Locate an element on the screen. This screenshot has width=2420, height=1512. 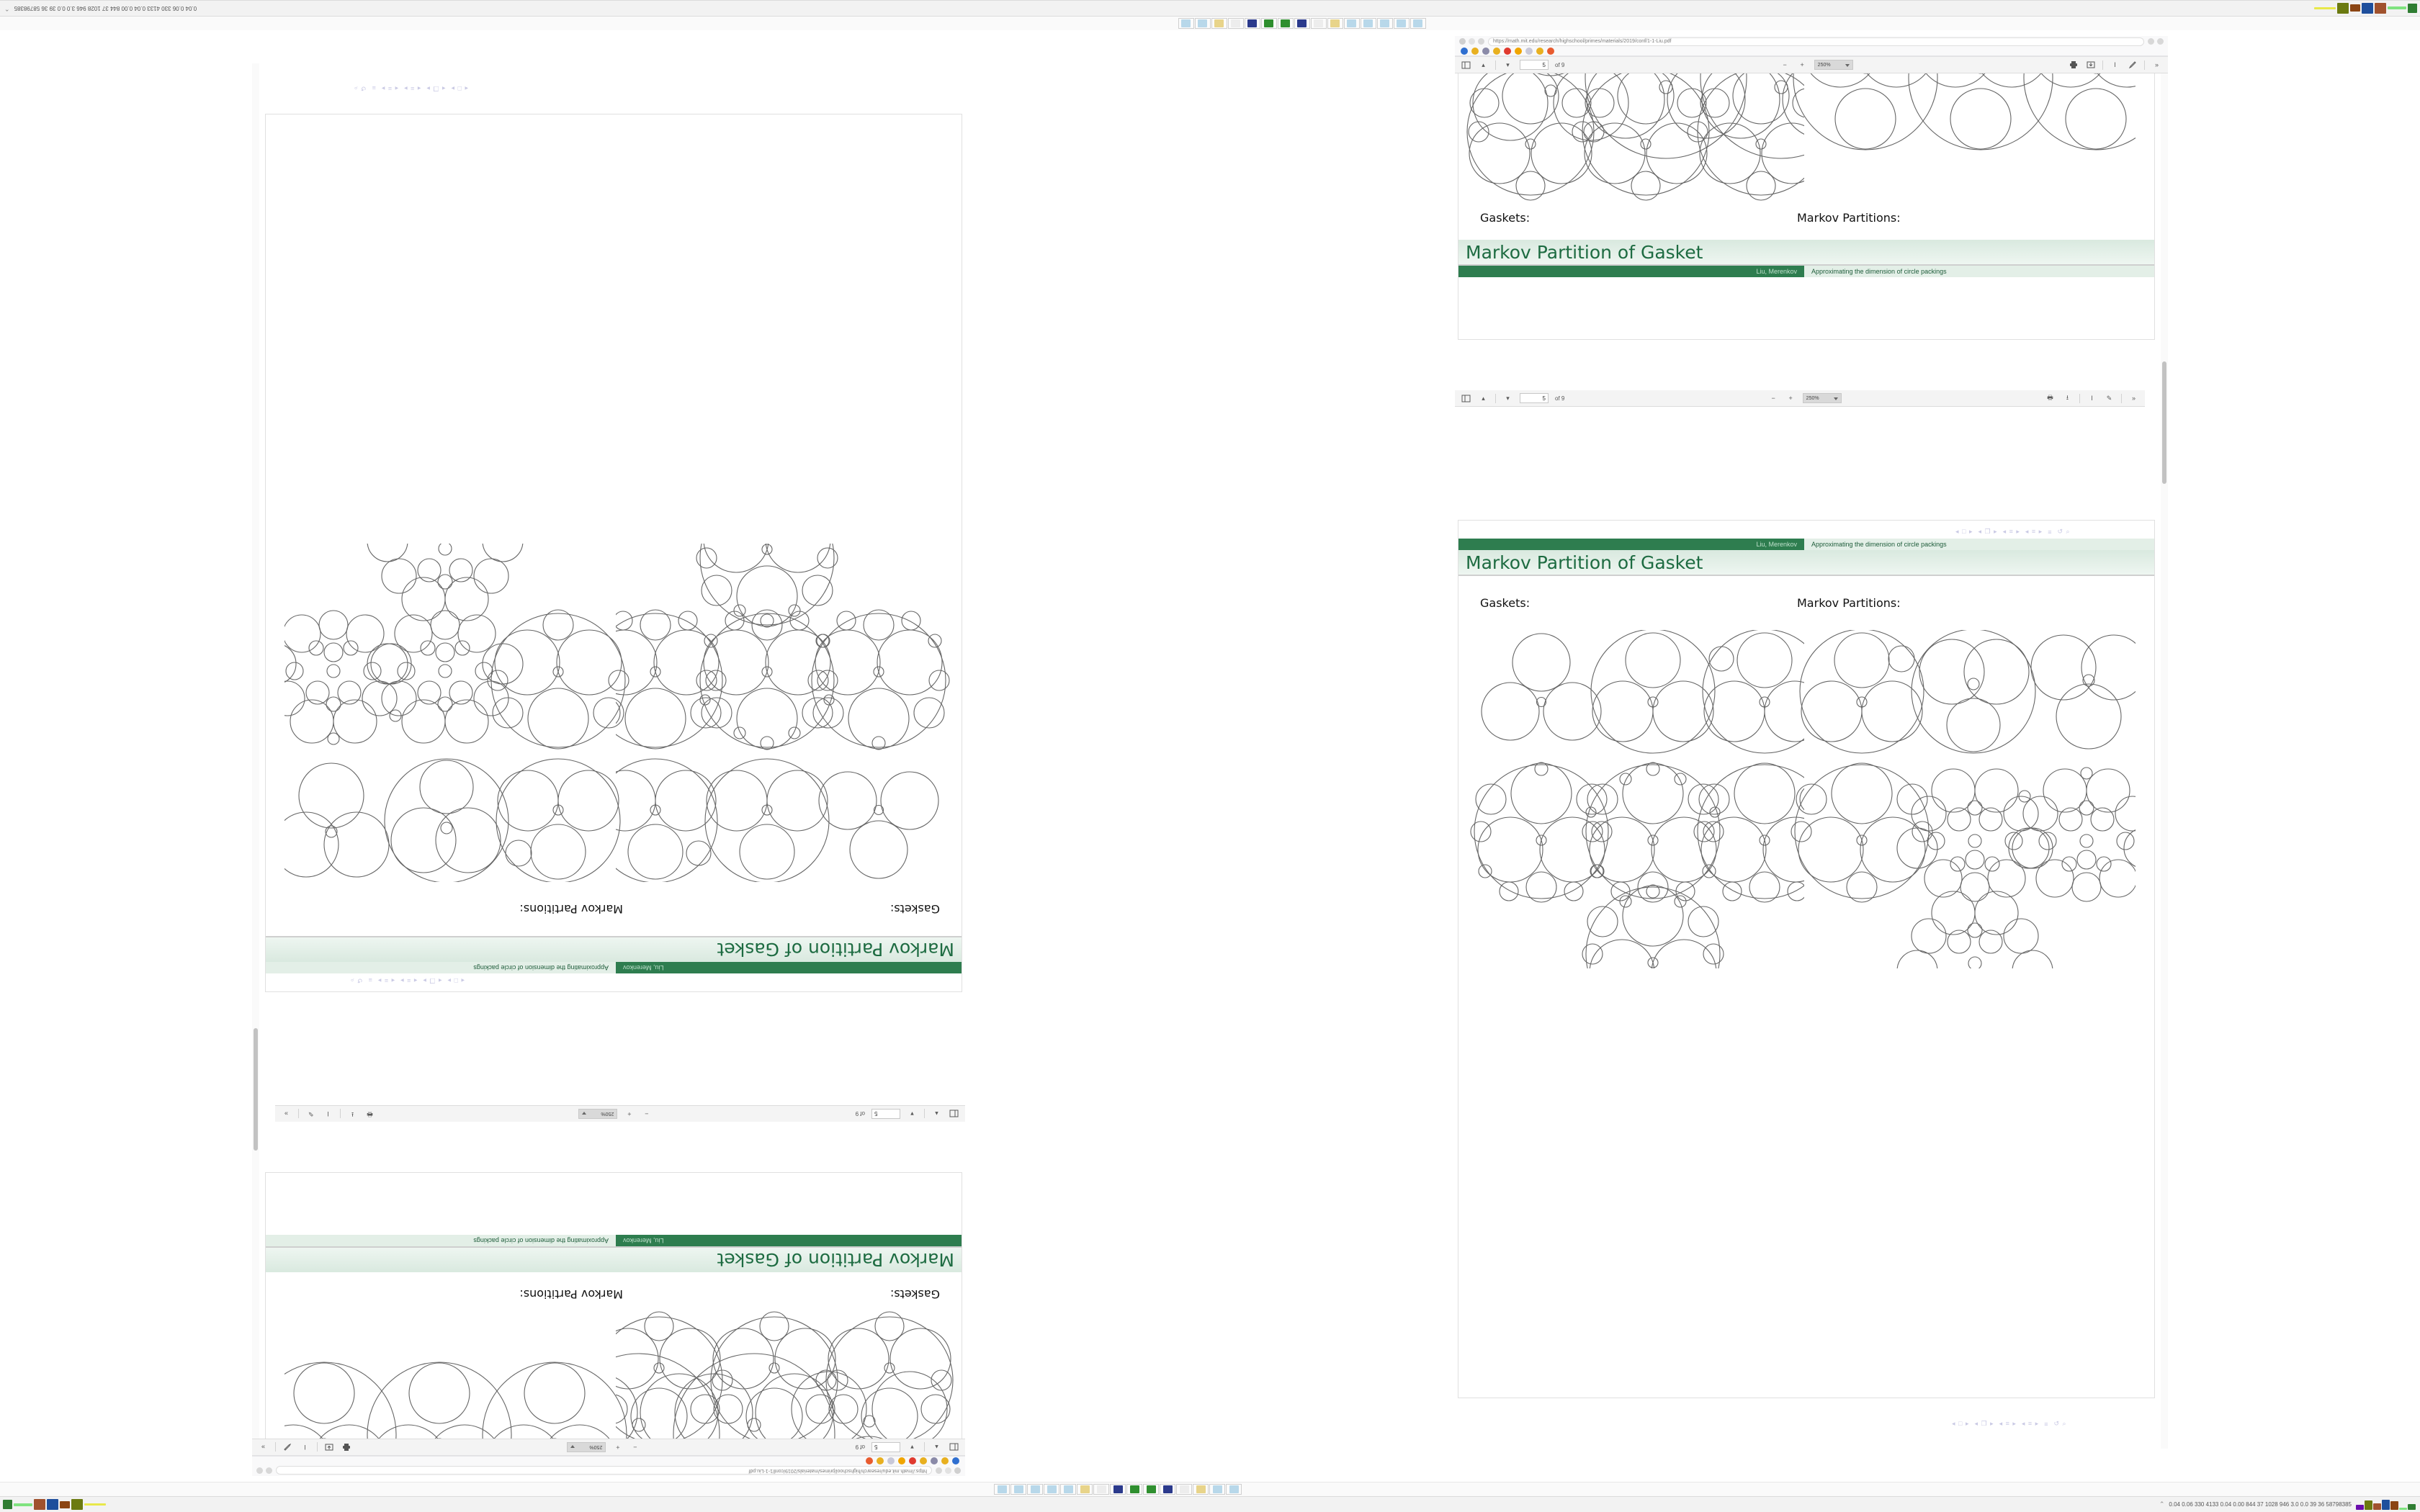
back-arrow-icon is located at coordinates (1462, 41).